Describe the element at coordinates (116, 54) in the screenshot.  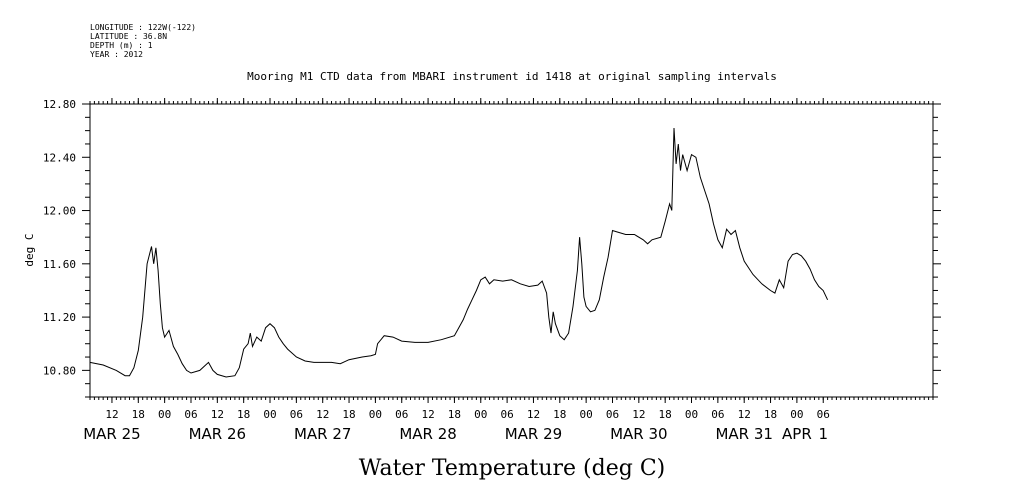
I see `meta-year: YEAR : 2012` at that location.